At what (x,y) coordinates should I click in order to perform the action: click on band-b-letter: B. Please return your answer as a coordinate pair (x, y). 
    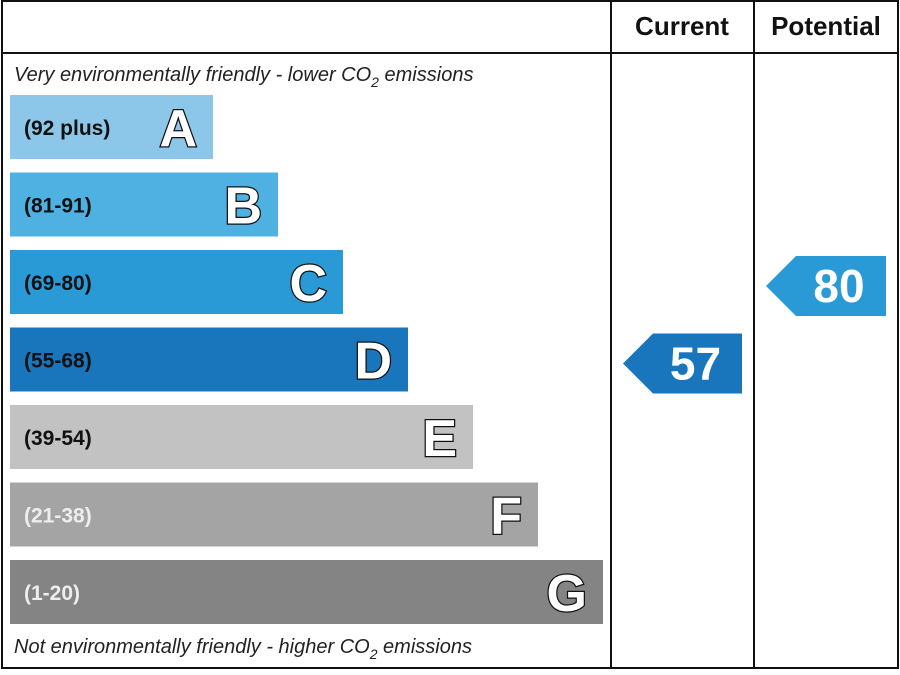
    Looking at the image, I should click on (243, 207).